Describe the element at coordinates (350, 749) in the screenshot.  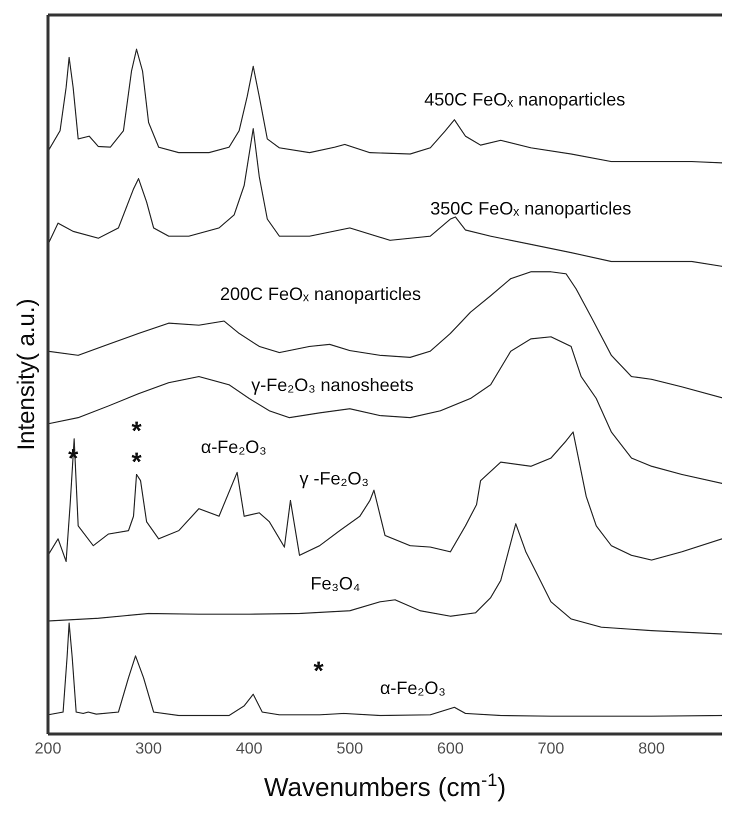
I see `x-tick-label: 500` at that location.